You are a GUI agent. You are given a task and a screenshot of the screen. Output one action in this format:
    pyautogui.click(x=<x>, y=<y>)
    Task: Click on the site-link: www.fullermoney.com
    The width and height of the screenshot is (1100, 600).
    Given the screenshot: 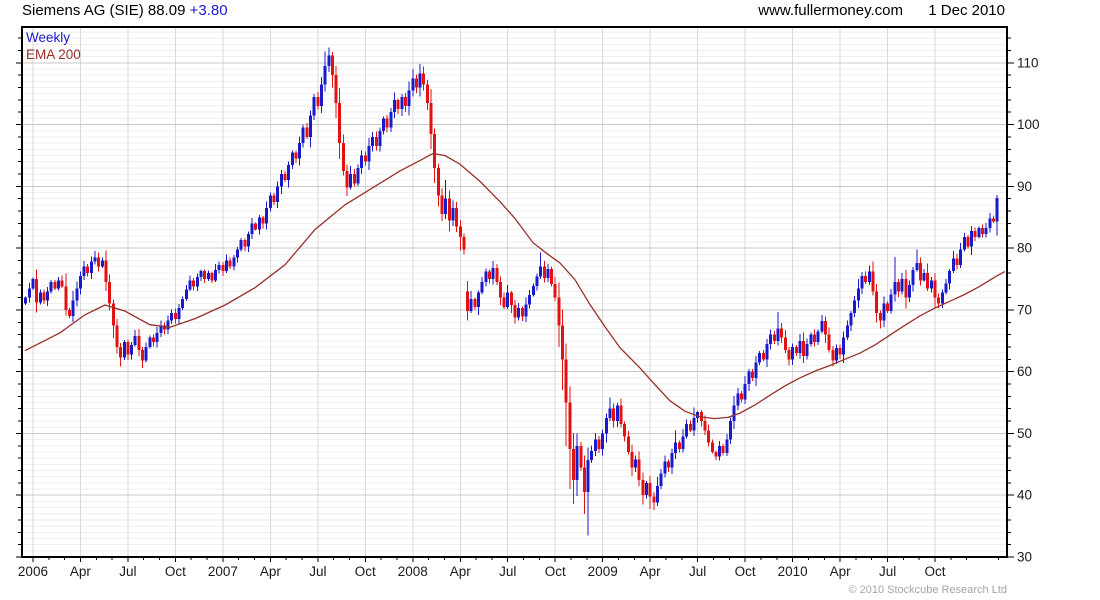 What is the action you would take?
    pyautogui.click(x=830, y=10)
    